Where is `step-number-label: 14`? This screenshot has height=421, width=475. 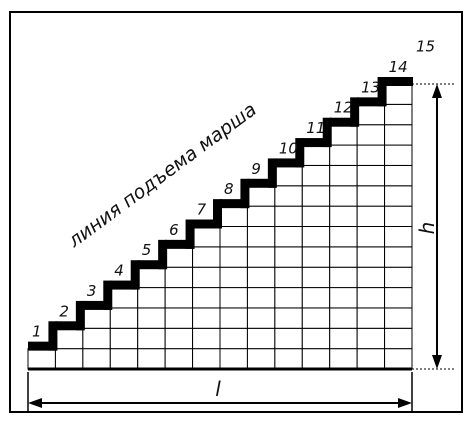
step-number-label: 14 is located at coordinates (398, 67).